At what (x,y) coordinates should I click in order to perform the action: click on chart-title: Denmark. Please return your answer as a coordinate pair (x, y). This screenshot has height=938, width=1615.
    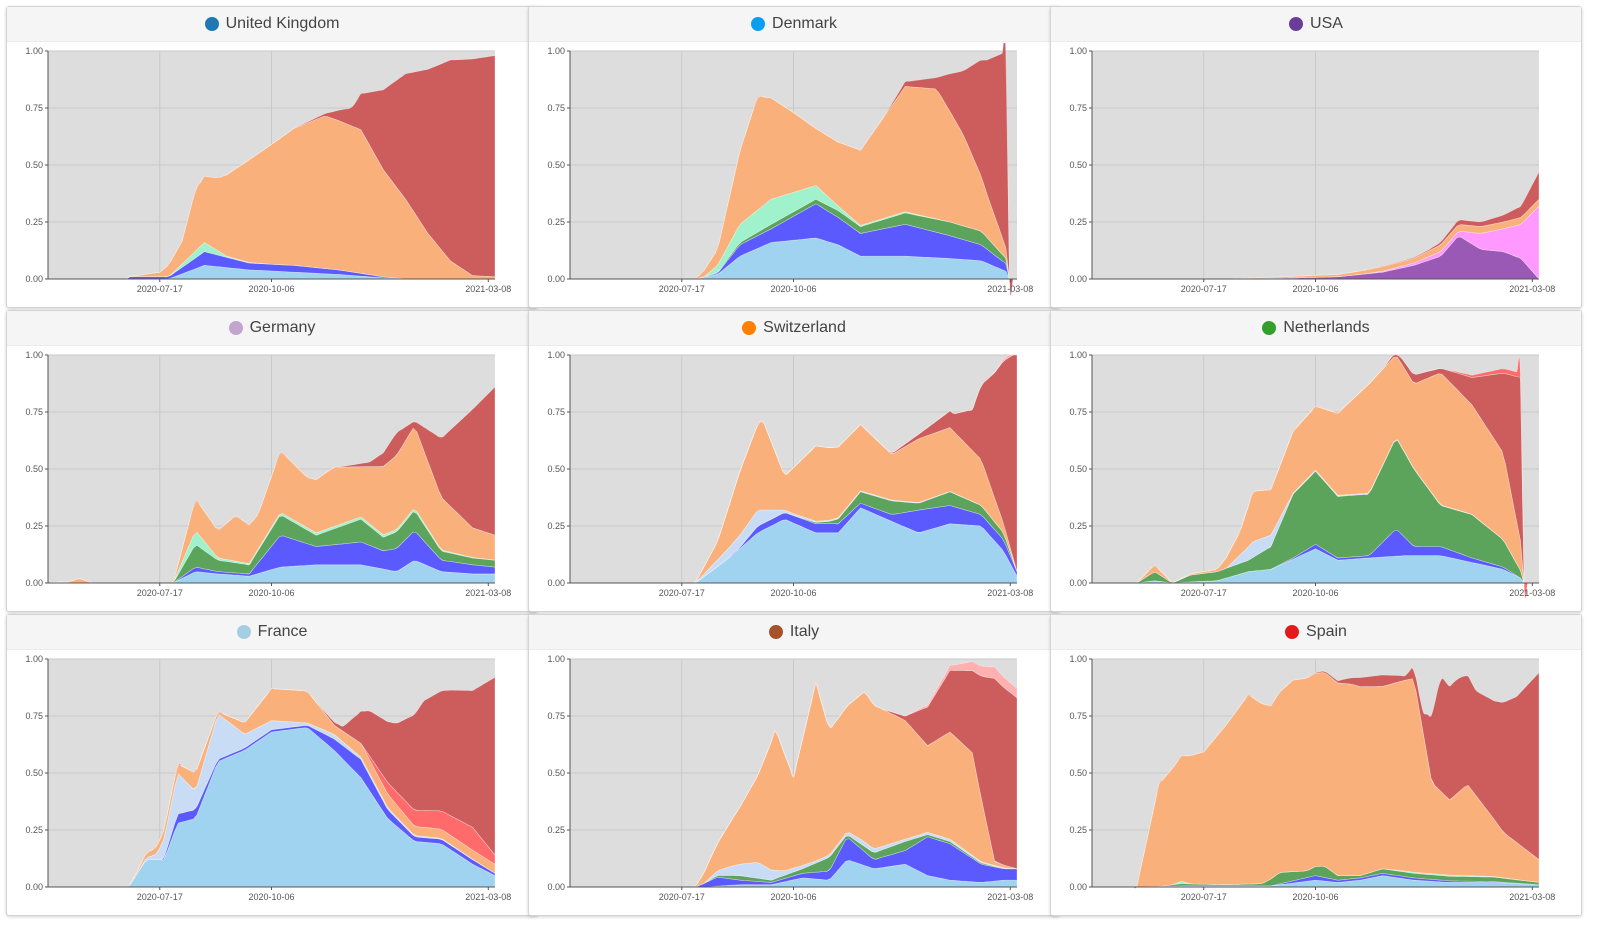
    Looking at the image, I should click on (804, 23).